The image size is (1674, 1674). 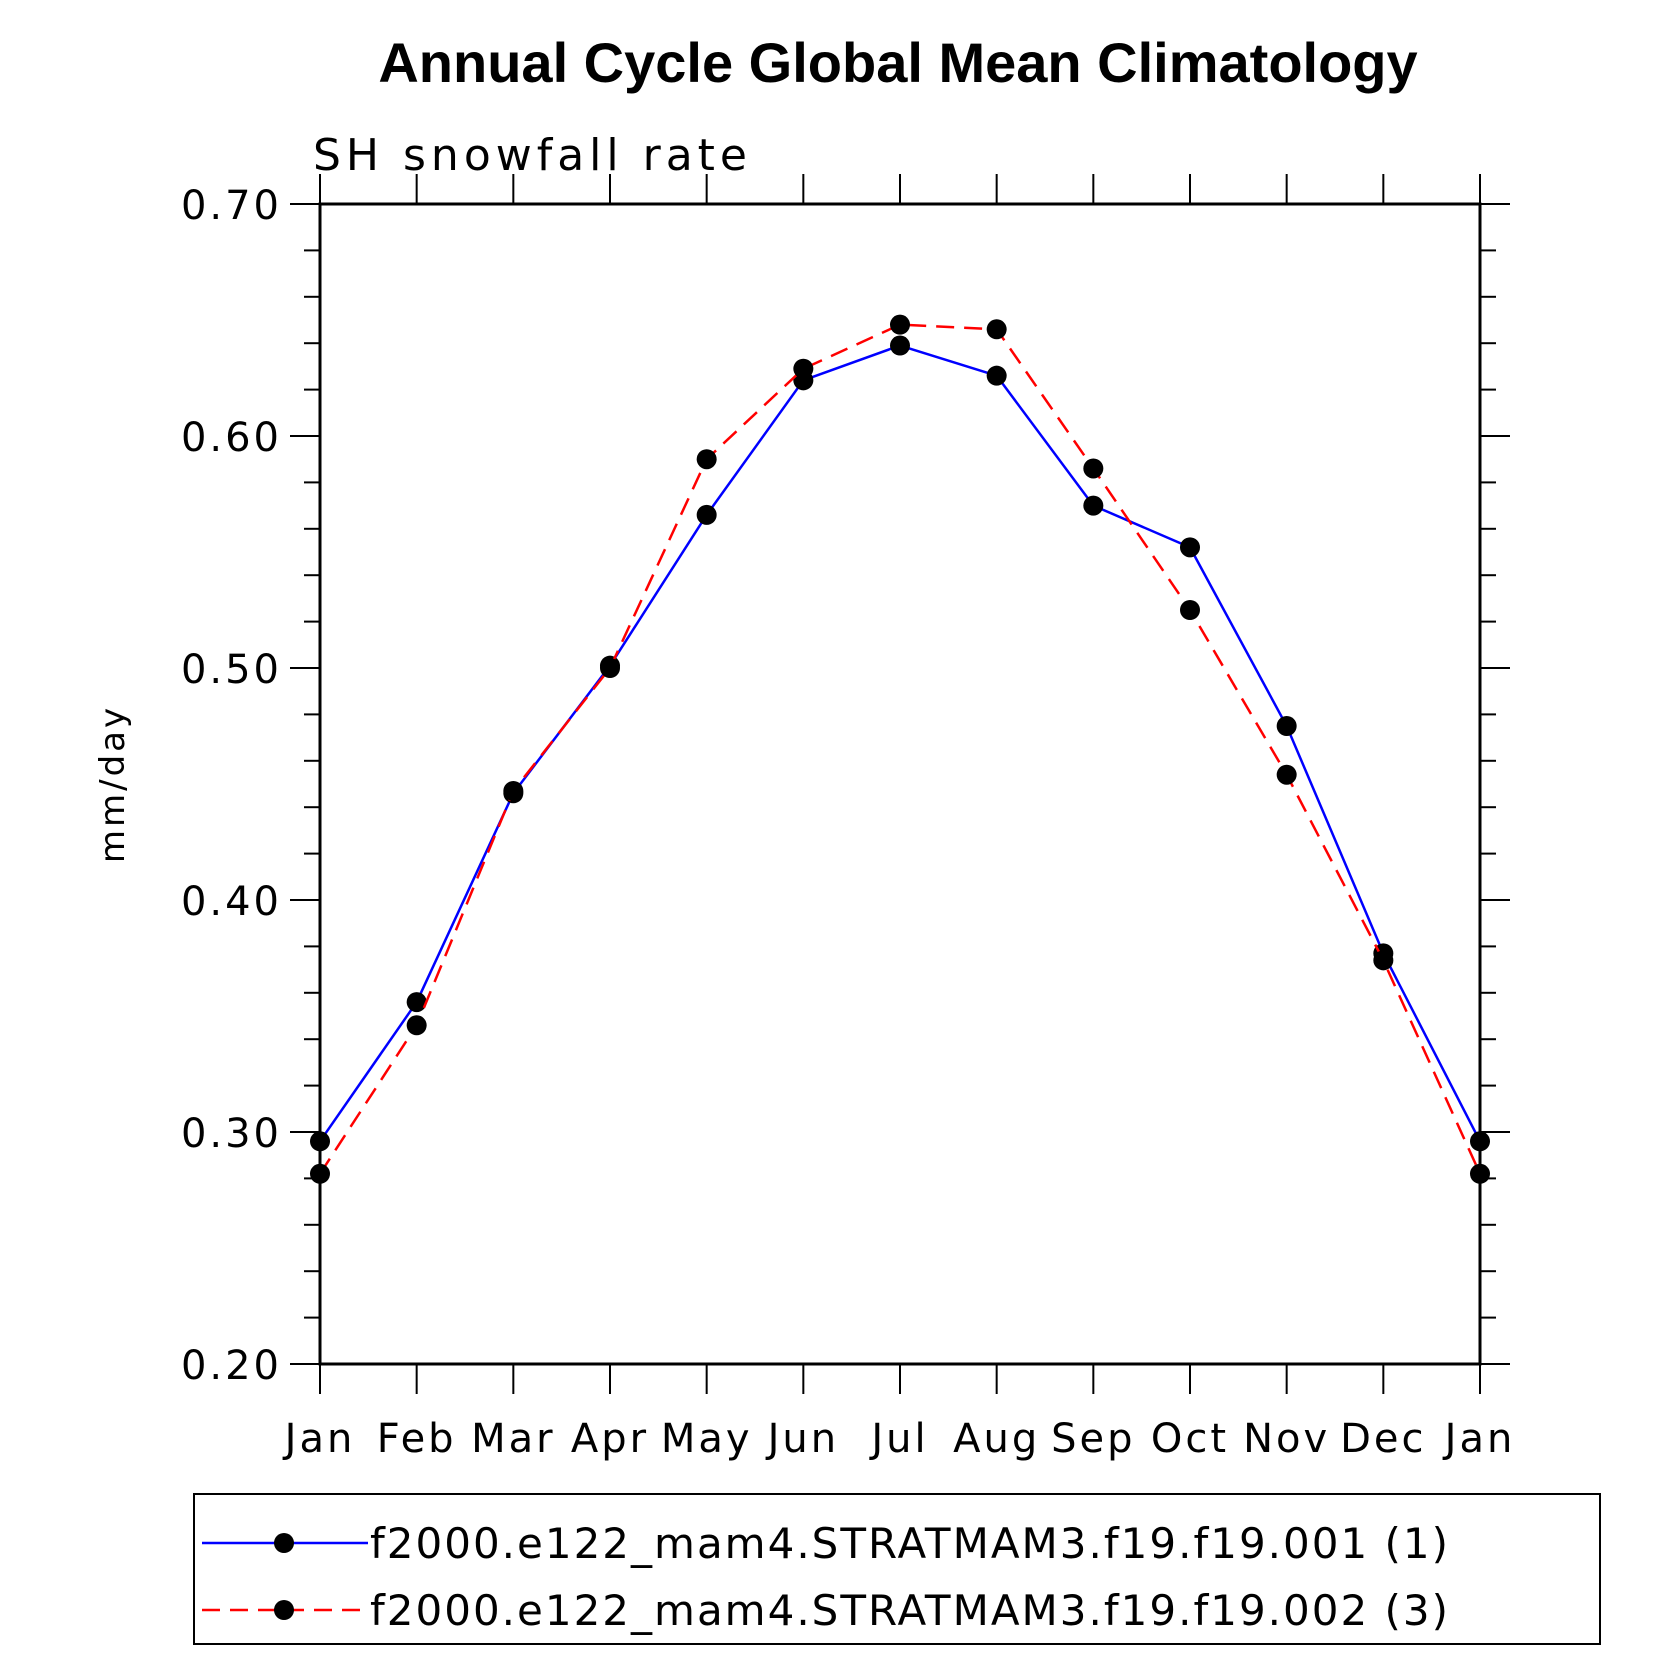 I want to click on x-tick-label: Mar, so click(x=513, y=1439).